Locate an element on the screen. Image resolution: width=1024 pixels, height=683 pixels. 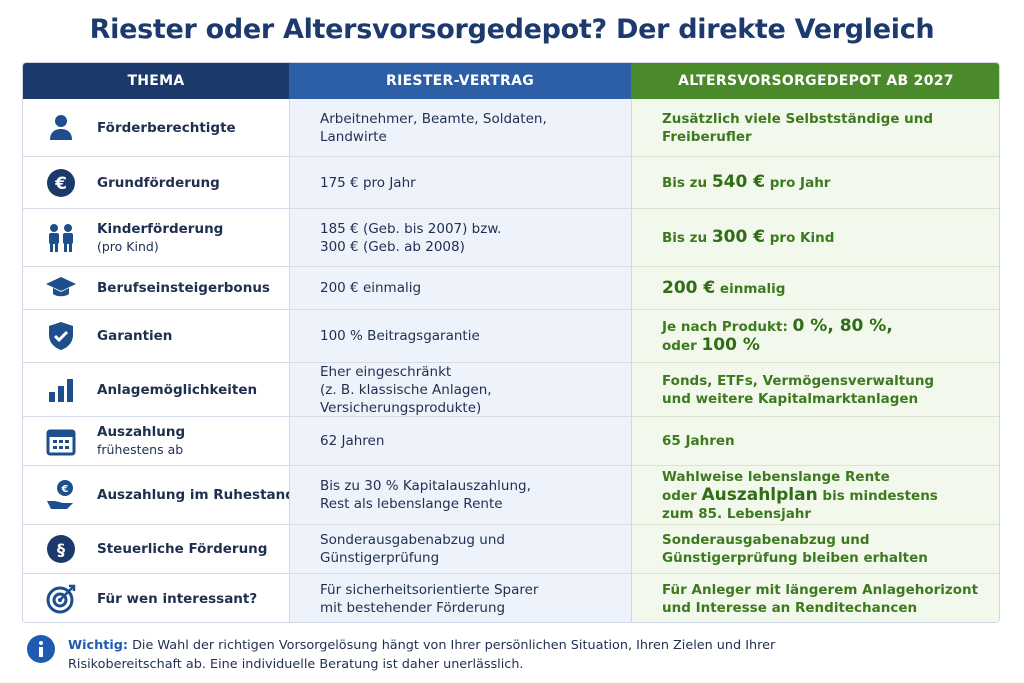
cell-text: und weitere Kapitalmarktanlagen is located at coordinates (790, 398).